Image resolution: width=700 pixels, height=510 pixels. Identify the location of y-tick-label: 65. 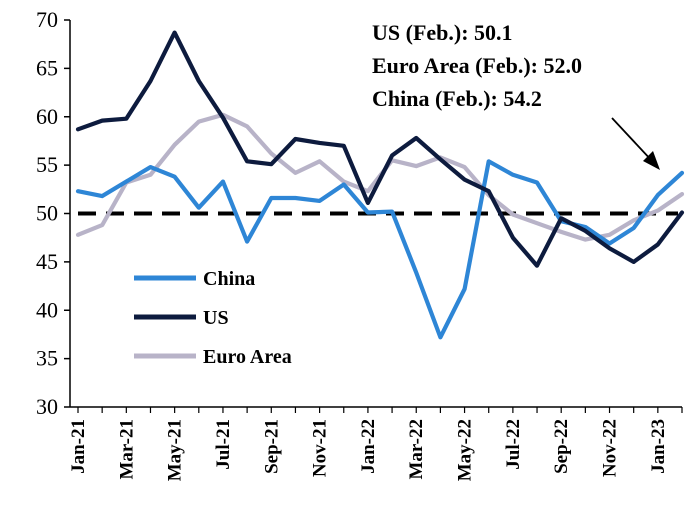
(47, 67).